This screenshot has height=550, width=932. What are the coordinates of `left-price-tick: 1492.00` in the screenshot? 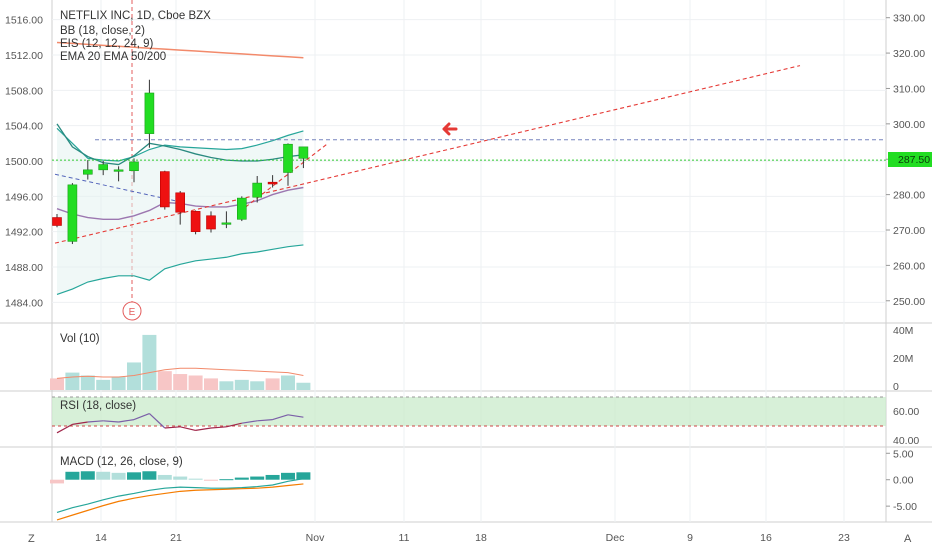 It's located at (24, 233).